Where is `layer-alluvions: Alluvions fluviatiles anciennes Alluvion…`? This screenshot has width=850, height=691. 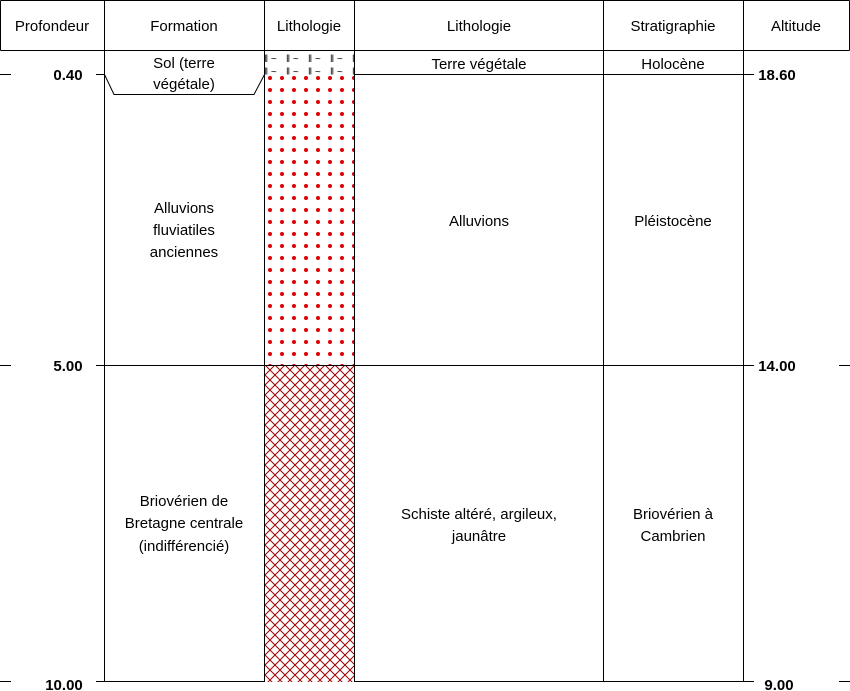
layer-alluvions: Alluvions fluviatiles anciennes Alluvion… is located at coordinates (431, 230).